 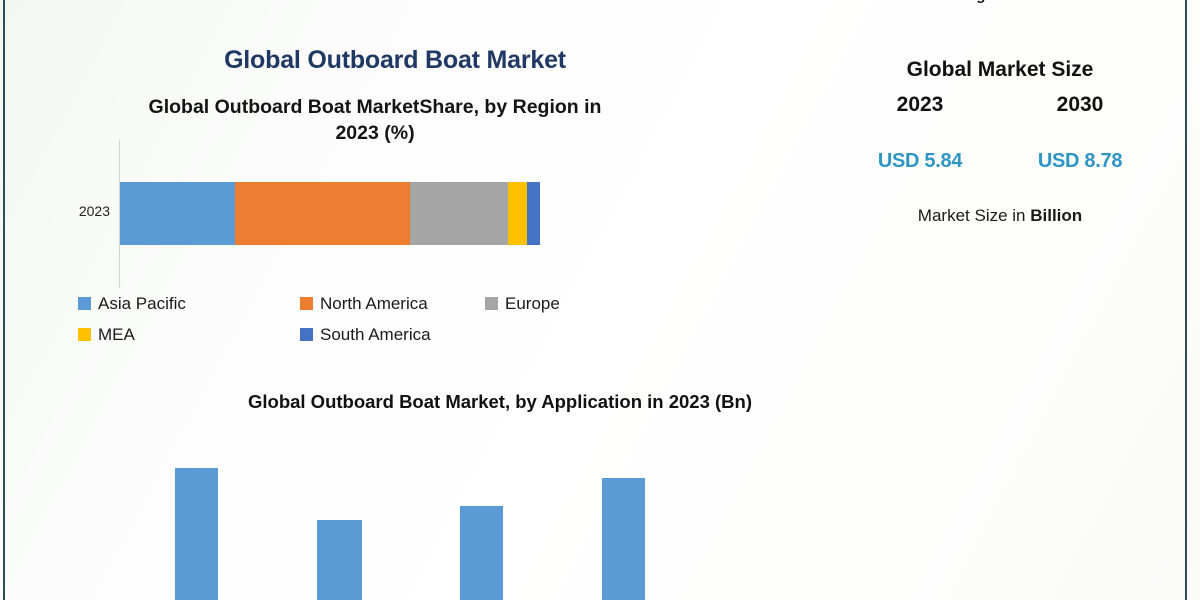 I want to click on units-note-prefix: Market Size in, so click(x=974, y=215).